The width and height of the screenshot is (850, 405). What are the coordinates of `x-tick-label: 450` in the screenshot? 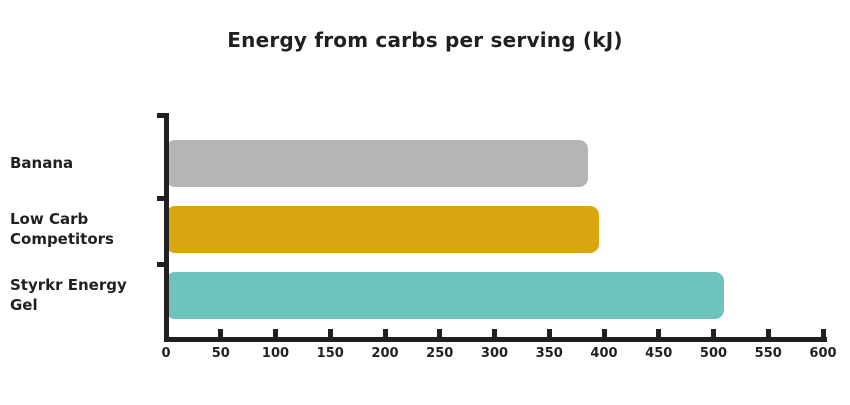 It's located at (659, 353).